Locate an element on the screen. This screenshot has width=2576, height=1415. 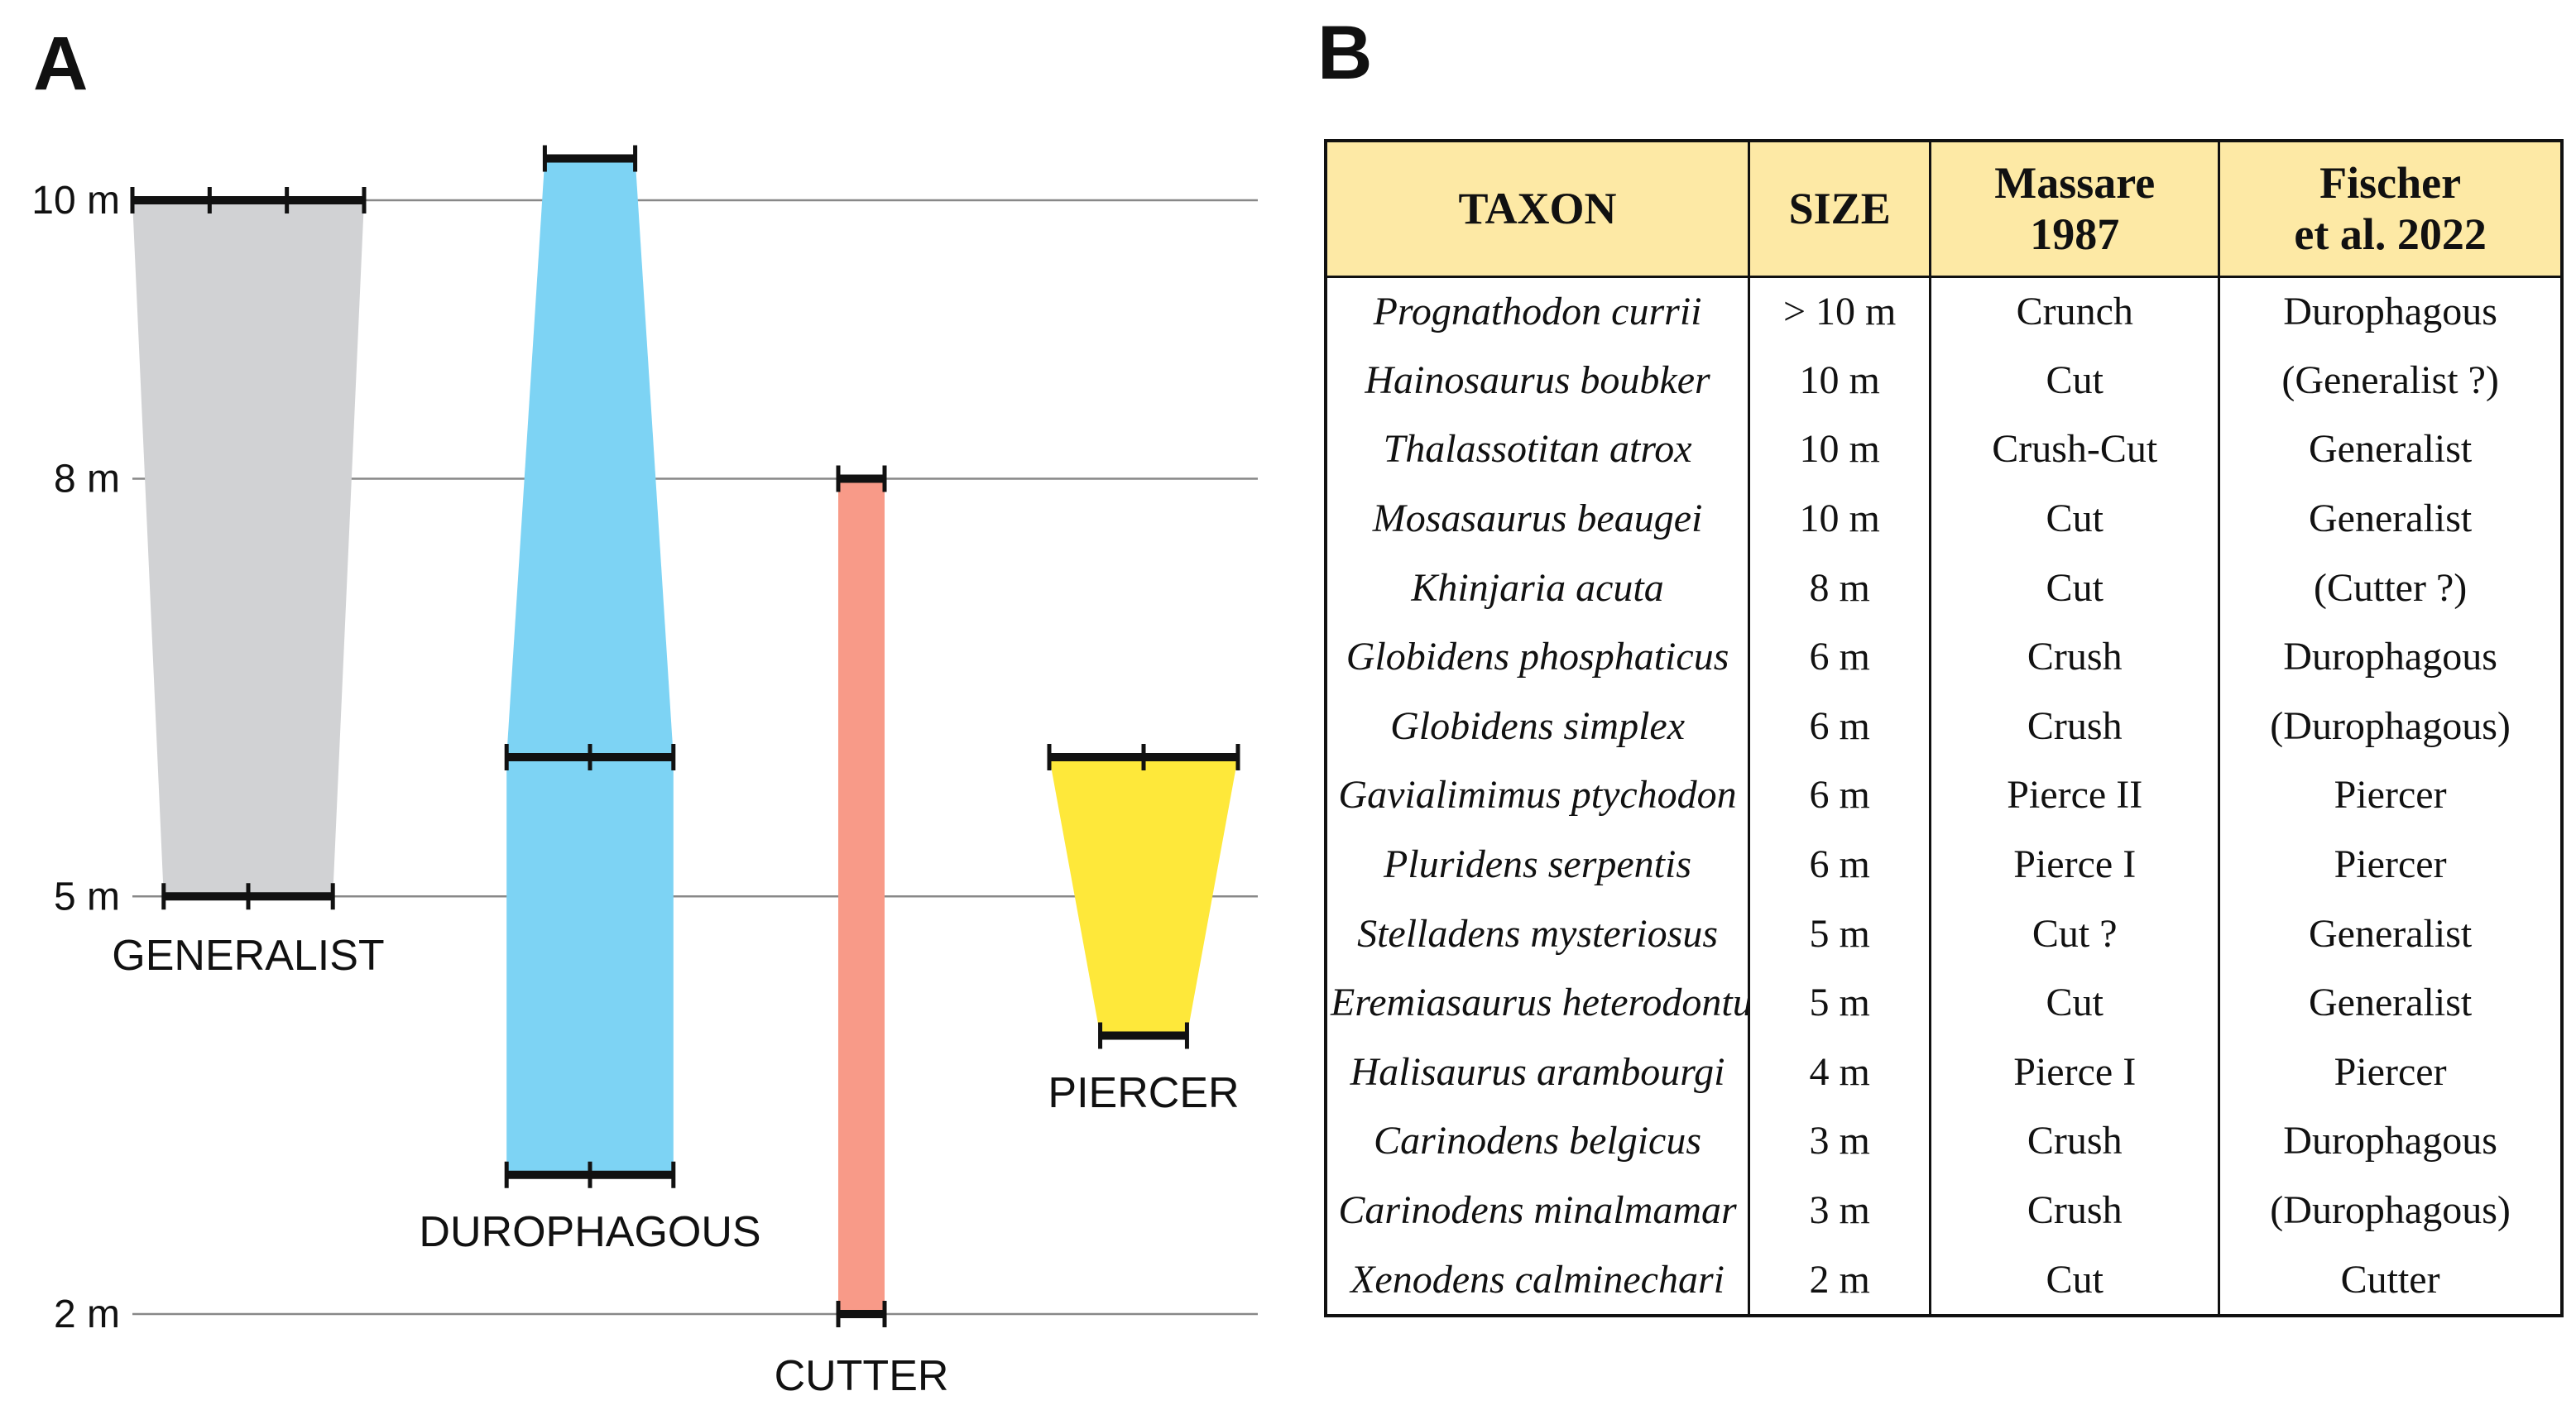
cell-massare: Pierce I is located at coordinates (2074, 864).